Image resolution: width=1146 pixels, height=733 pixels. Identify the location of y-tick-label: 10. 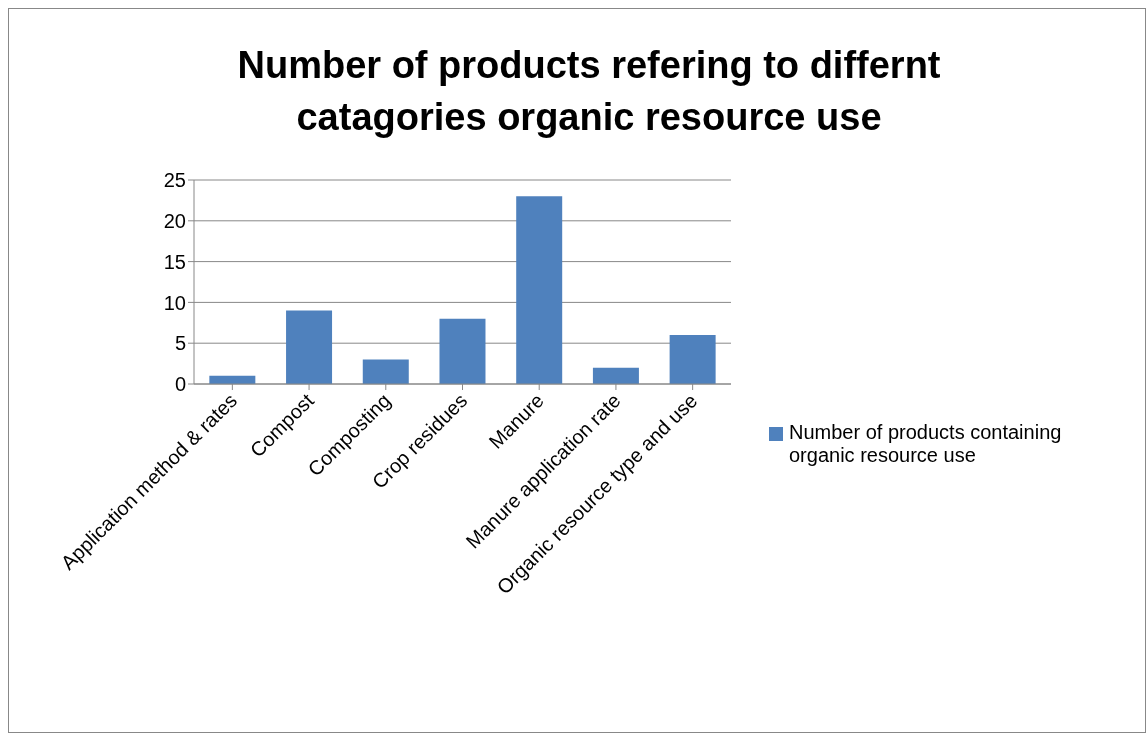
(174, 302).